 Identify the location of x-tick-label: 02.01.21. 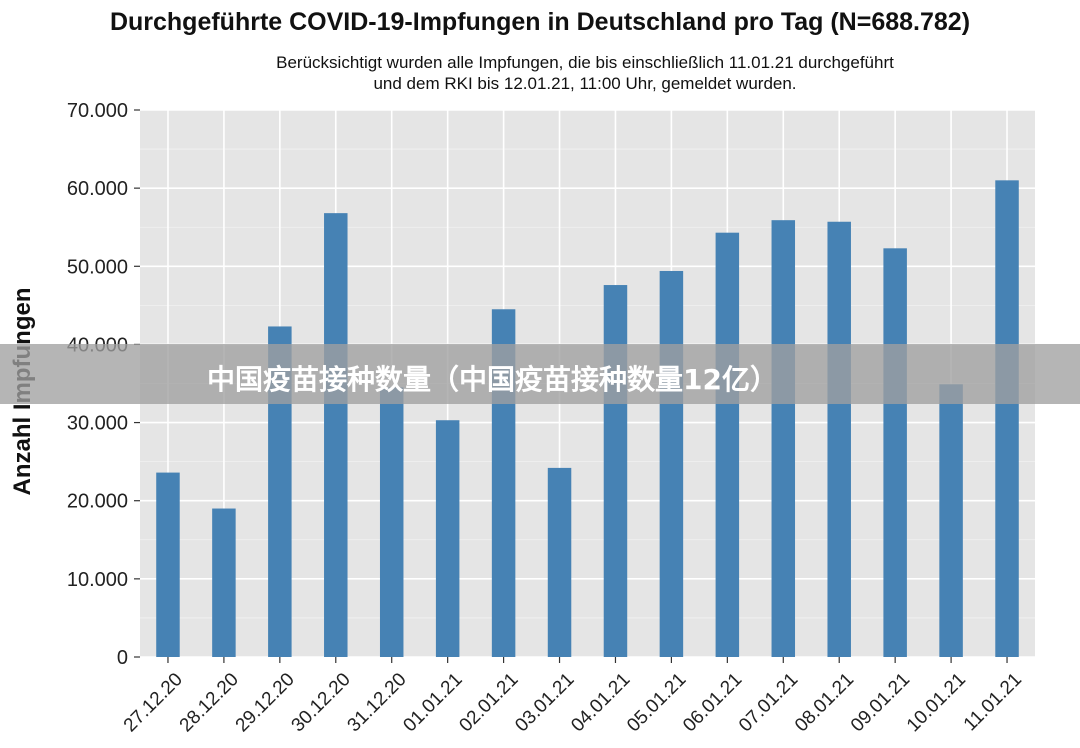
(488, 702).